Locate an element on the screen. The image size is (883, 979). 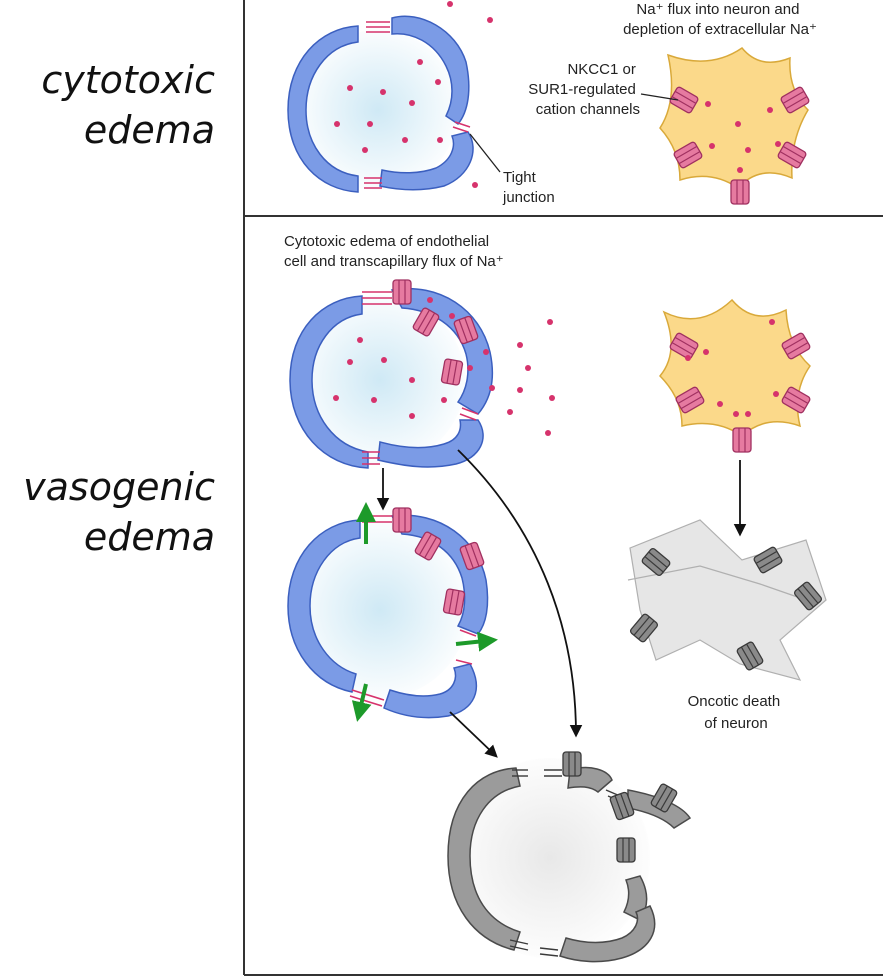
oncotic-death-label: Oncotic death of neuron is located at coordinates (736, 712).